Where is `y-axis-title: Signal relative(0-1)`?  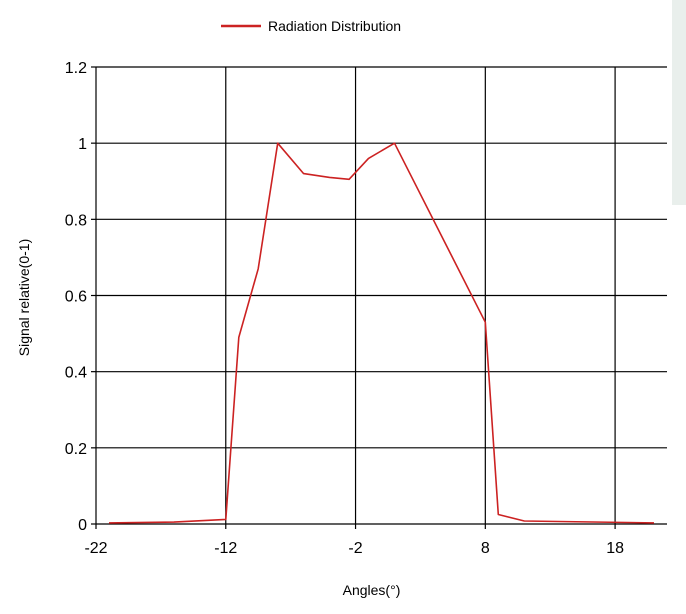 y-axis-title: Signal relative(0-1) is located at coordinates (24, 298).